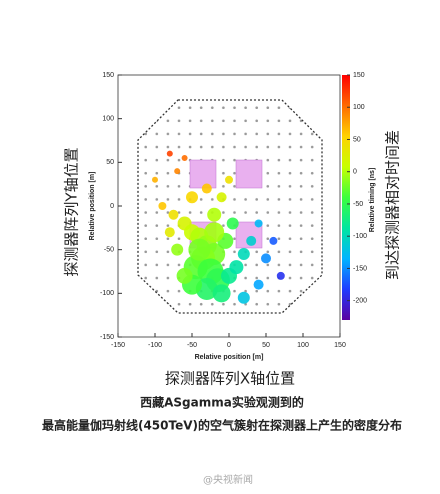  What do you see at coordinates (359, 75) in the screenshot?
I see `colorbar-tick-label: 150` at bounding box center [359, 75].